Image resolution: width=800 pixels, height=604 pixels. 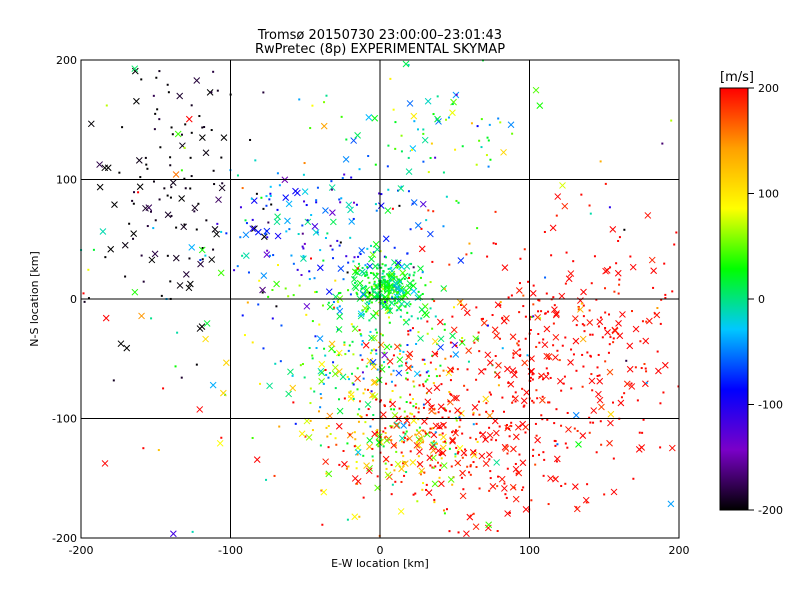 What do you see at coordinates (66, 60) in the screenshot?
I see `y-tick-label: 200` at bounding box center [66, 60].